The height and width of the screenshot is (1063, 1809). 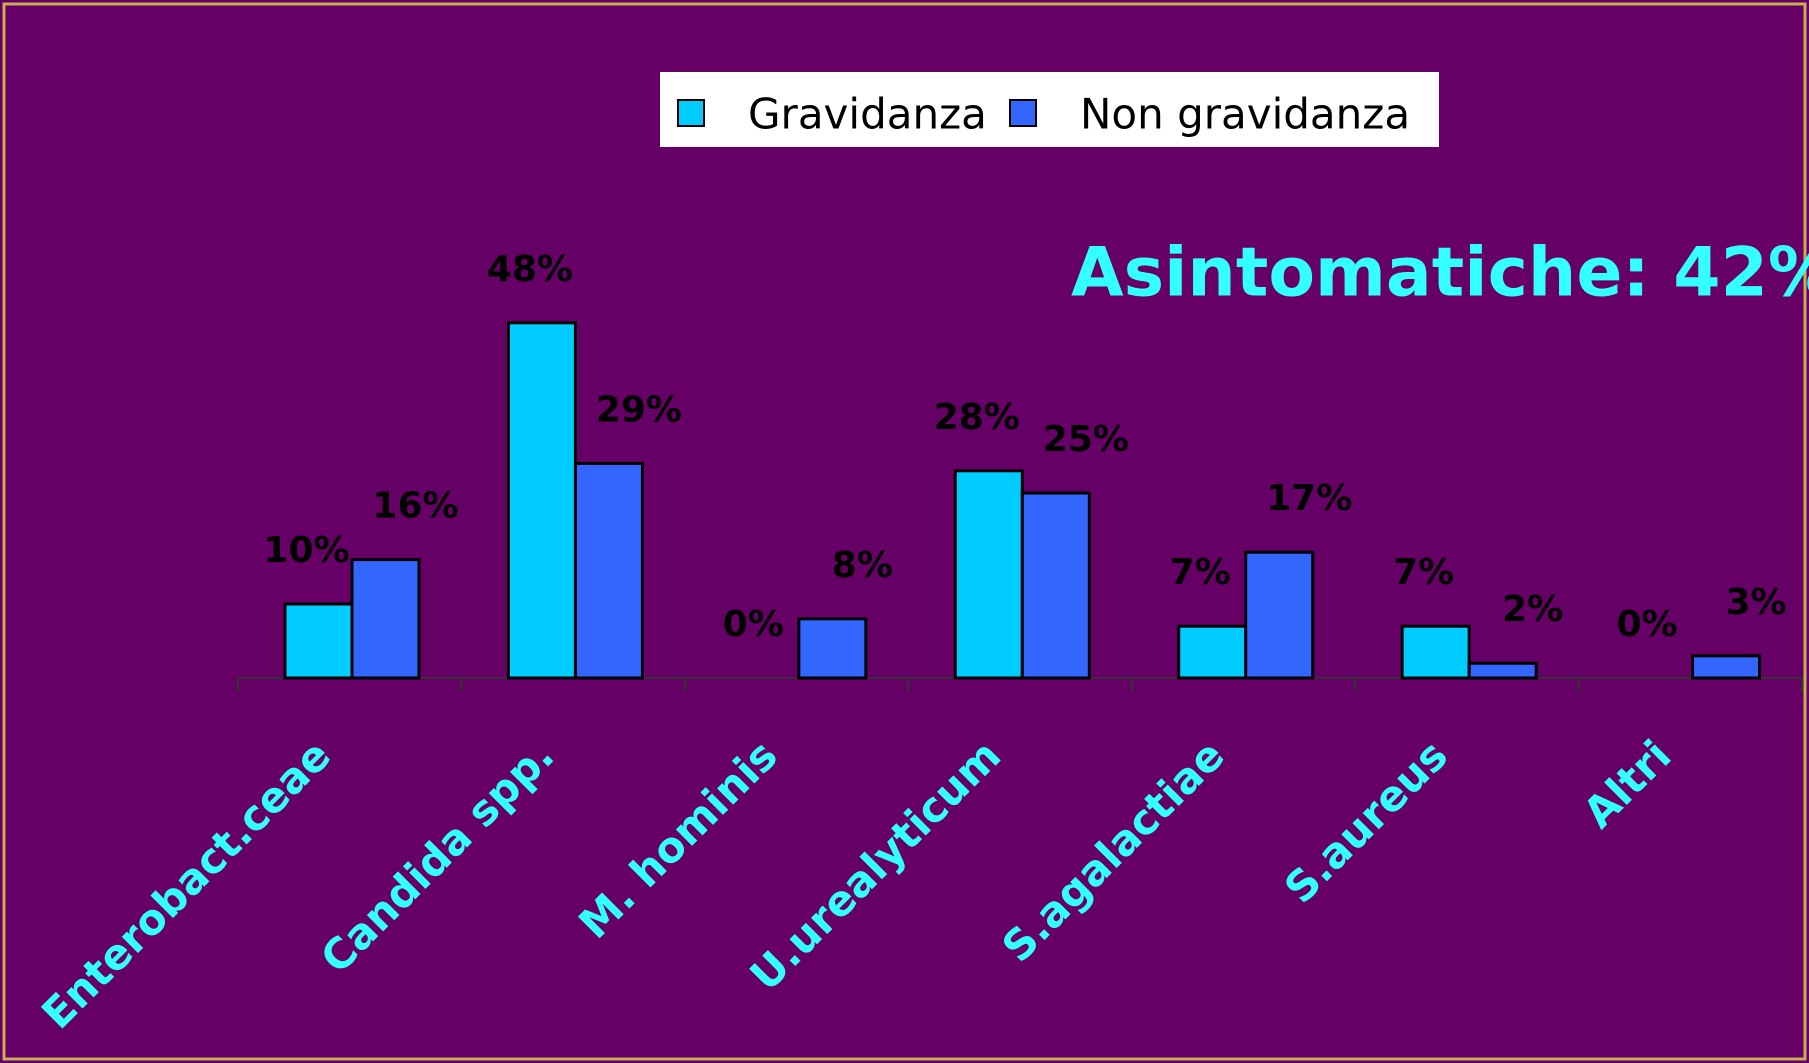 What do you see at coordinates (530, 269) in the screenshot?
I see `data-label: 48%` at bounding box center [530, 269].